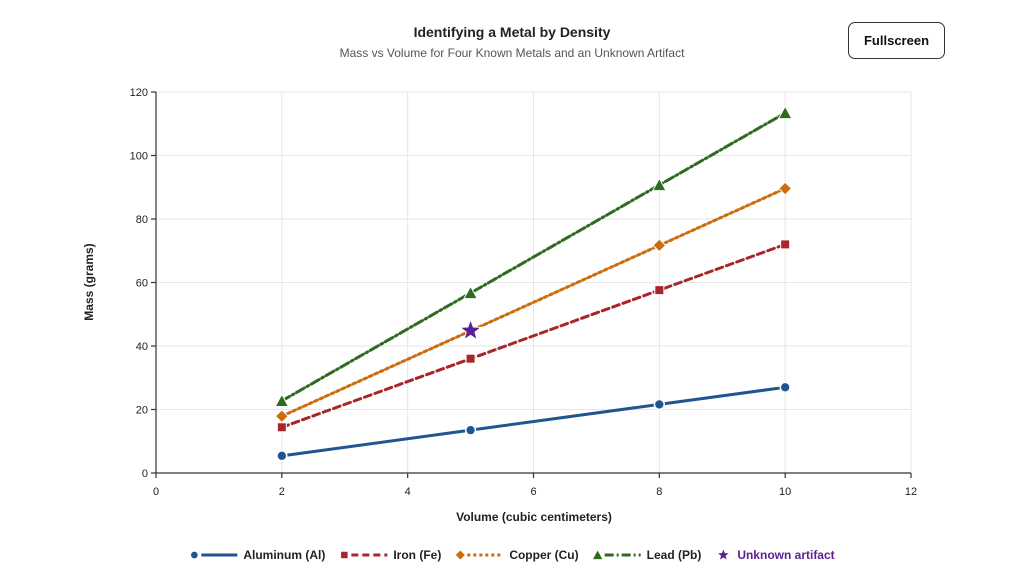  What do you see at coordinates (543, 555) in the screenshot?
I see `legend-label-copper-cu: Copper (Cu)` at bounding box center [543, 555].